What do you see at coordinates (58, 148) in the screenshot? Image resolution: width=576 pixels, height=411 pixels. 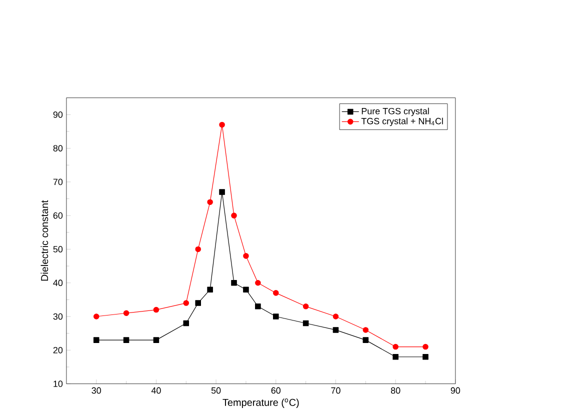 I see `y-tick-label: 80` at bounding box center [58, 148].